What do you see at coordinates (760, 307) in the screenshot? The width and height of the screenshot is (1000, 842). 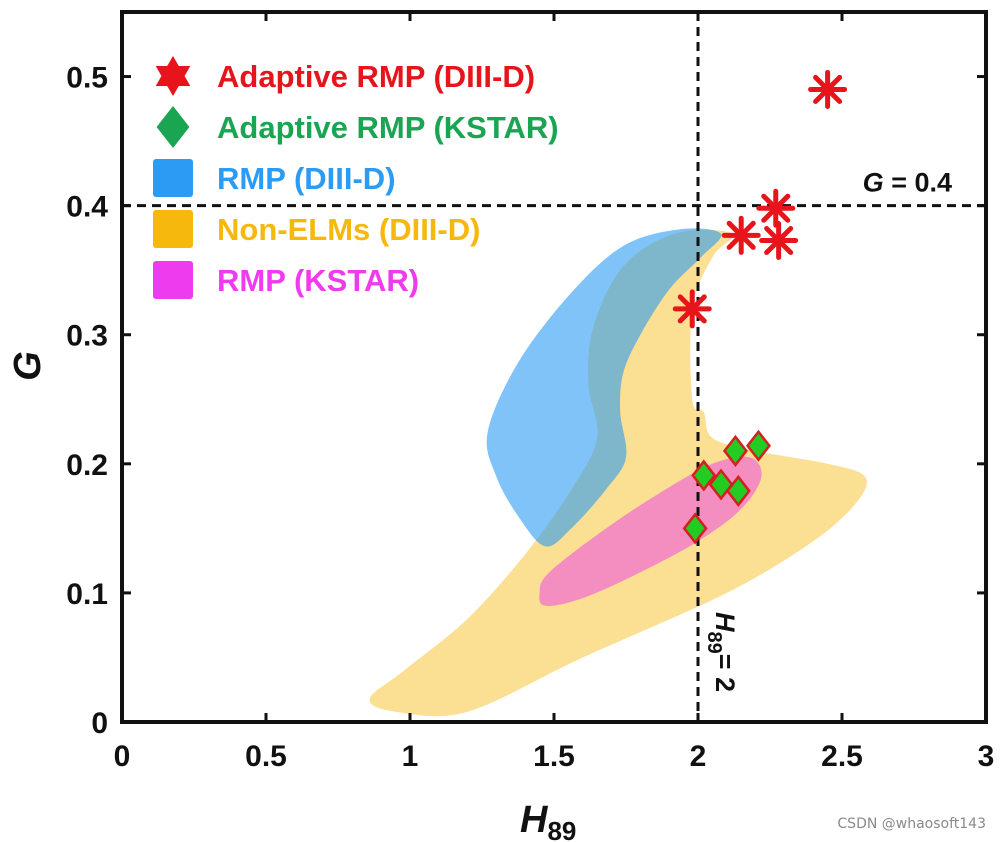 I see `data-points` at bounding box center [760, 307].